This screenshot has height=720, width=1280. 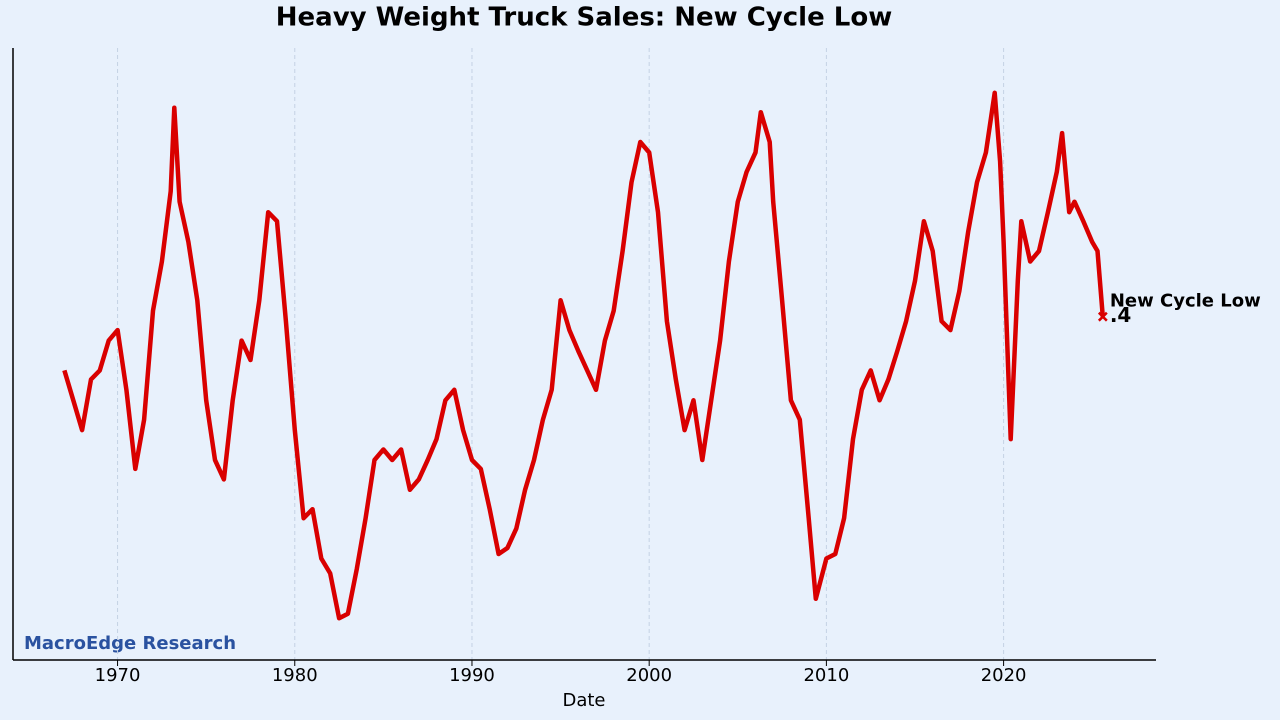 What do you see at coordinates (649, 675) in the screenshot?
I see `x-tick-label: 2000` at bounding box center [649, 675].